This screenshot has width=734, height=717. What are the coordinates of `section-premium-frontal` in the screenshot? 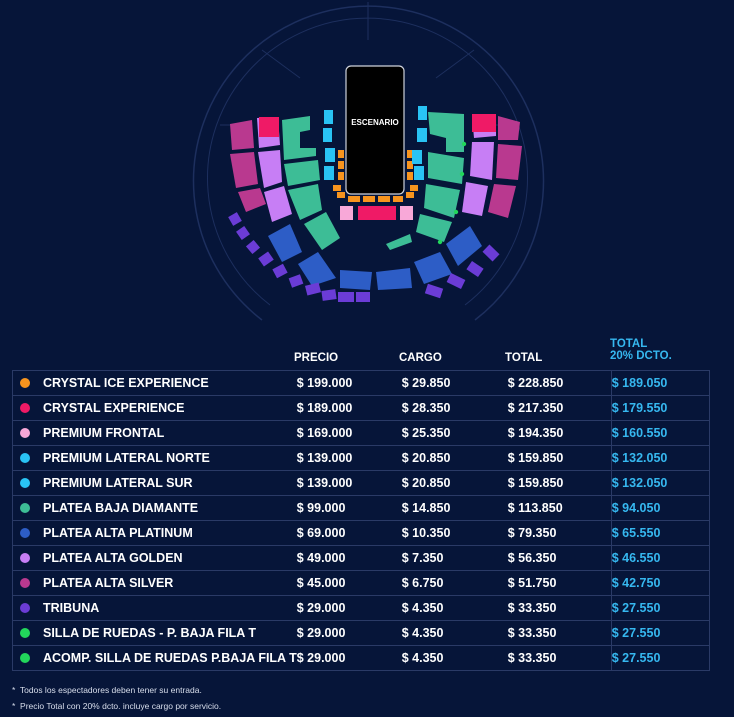 It's located at (376, 213).